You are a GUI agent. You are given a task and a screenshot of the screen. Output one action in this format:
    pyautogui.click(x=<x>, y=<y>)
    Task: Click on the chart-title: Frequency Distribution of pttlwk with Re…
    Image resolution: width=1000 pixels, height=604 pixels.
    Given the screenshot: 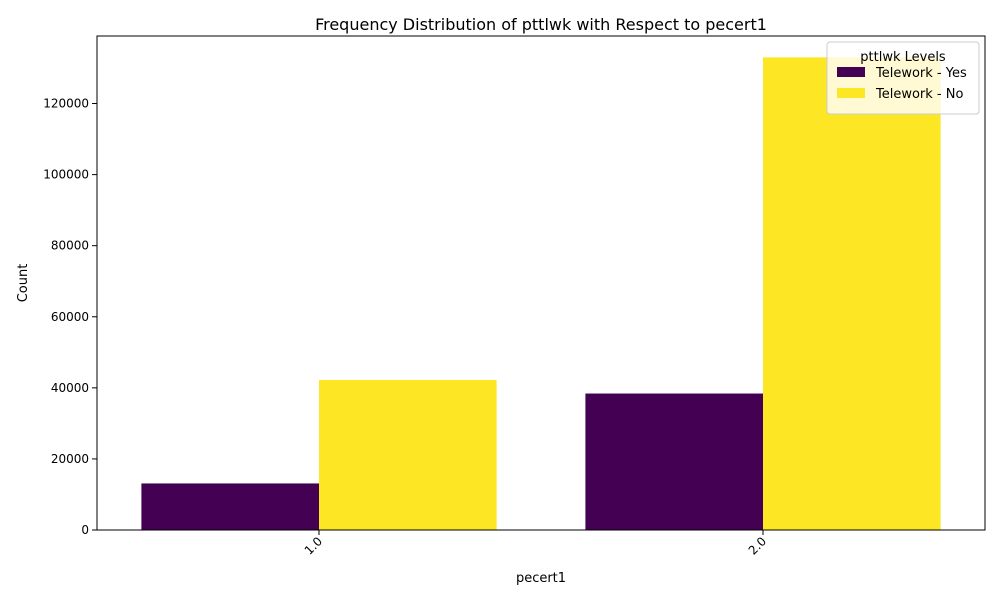 What is the action you would take?
    pyautogui.click(x=541, y=24)
    